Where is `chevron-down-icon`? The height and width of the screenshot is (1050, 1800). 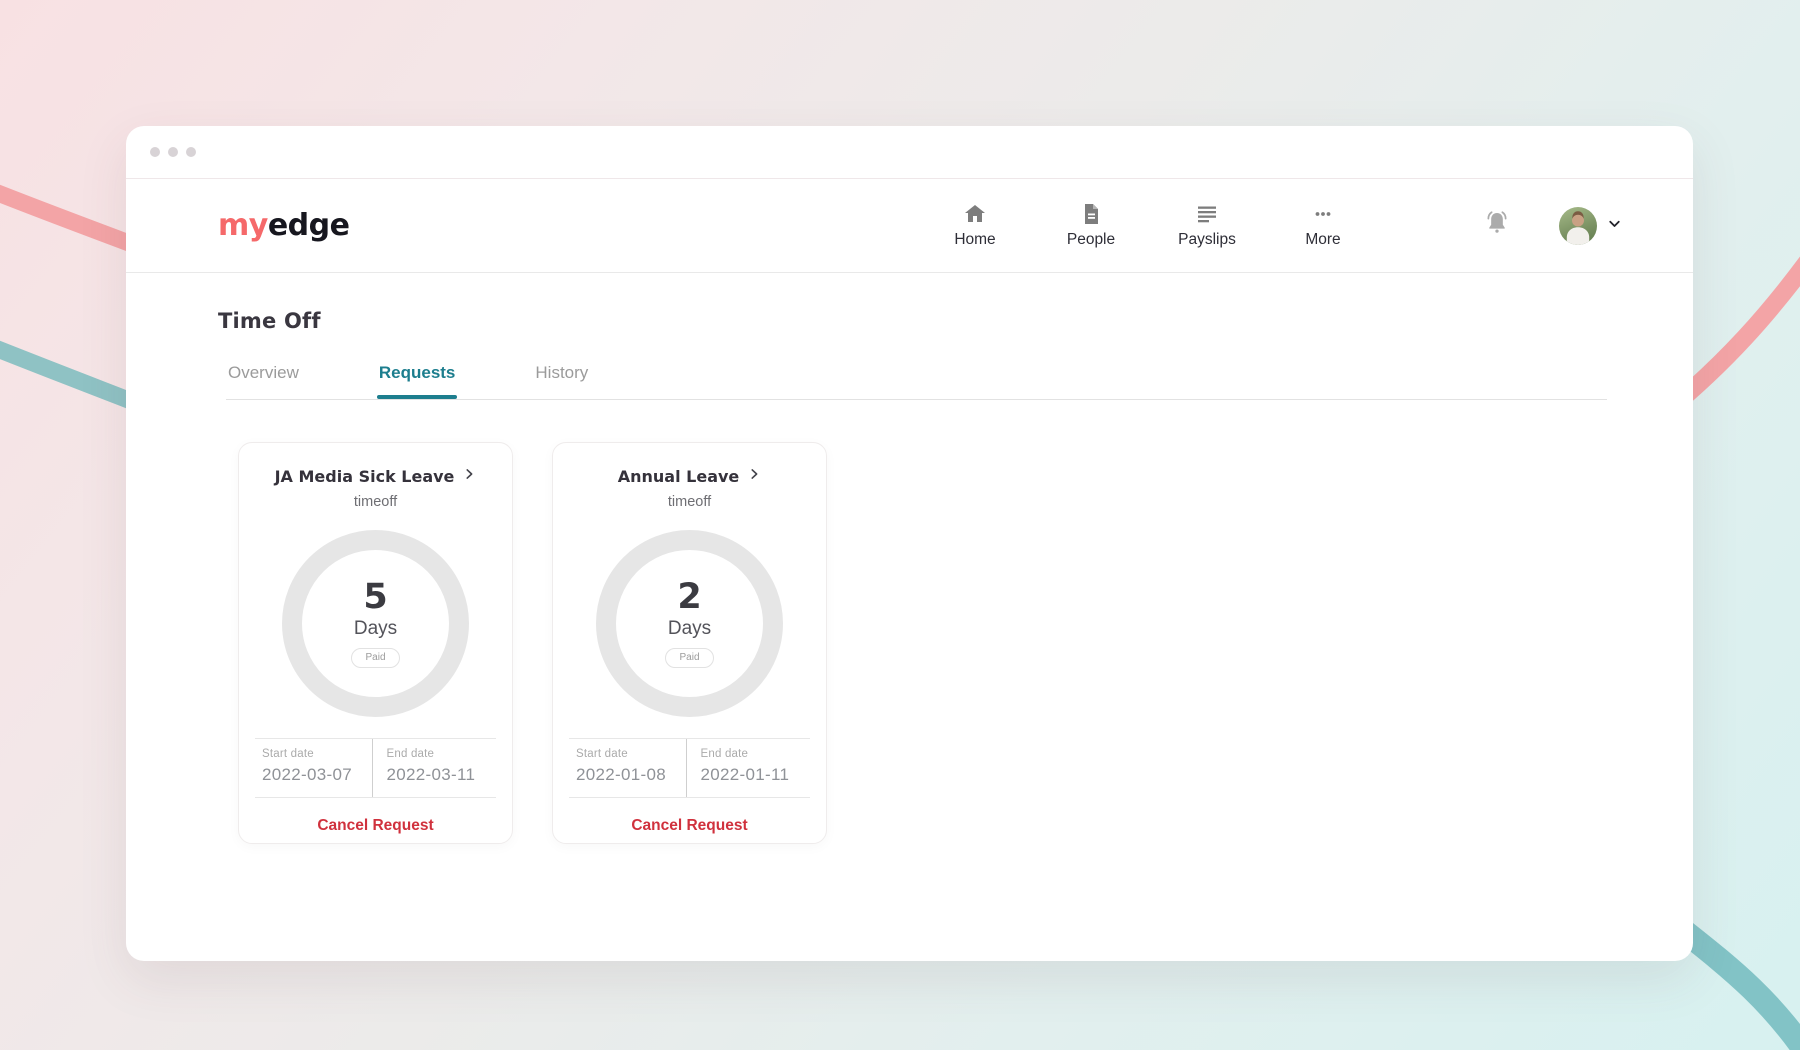 chevron-down-icon is located at coordinates (1614, 226).